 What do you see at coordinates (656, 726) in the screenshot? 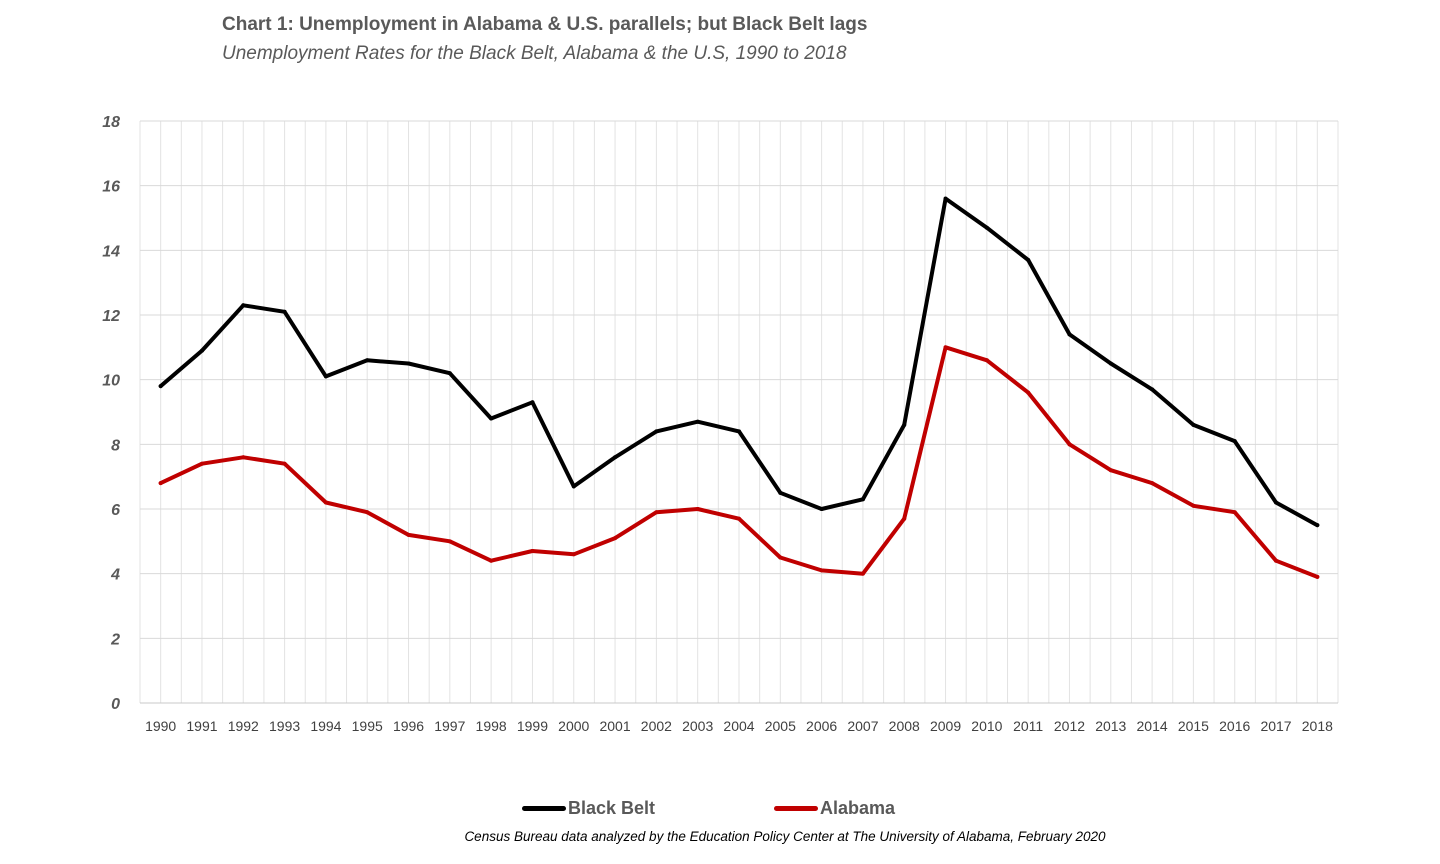
I see `x-tick-label: 2002` at bounding box center [656, 726].